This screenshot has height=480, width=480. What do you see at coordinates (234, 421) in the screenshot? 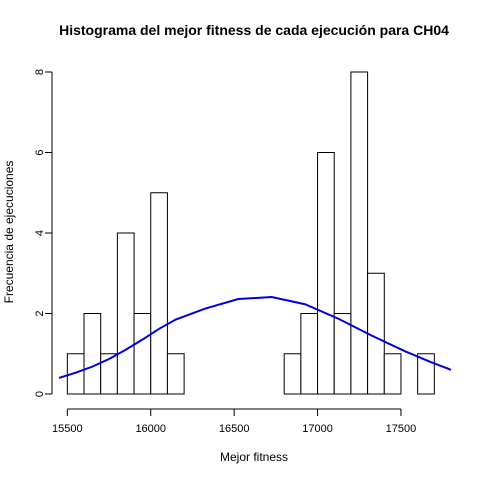
I see `x-axis: 15500 16000 16500 17000 17500` at bounding box center [234, 421].